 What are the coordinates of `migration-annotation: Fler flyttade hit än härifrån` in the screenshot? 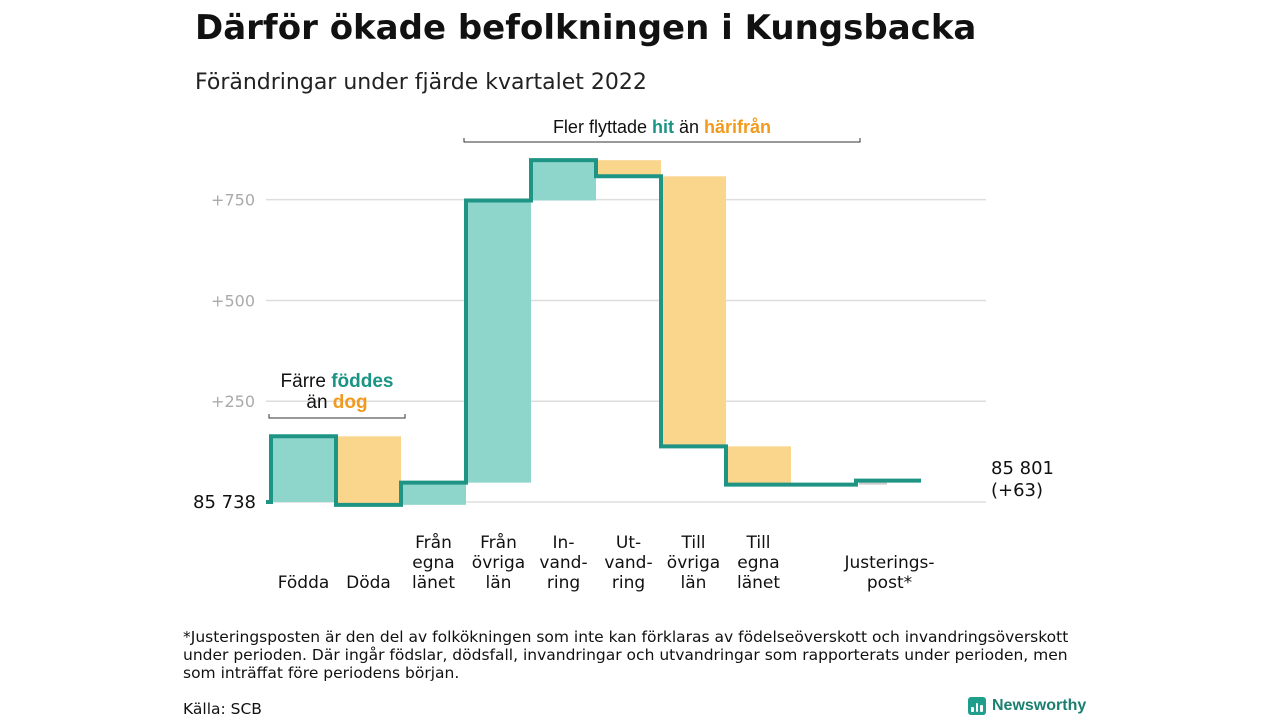 It's located at (662, 127).